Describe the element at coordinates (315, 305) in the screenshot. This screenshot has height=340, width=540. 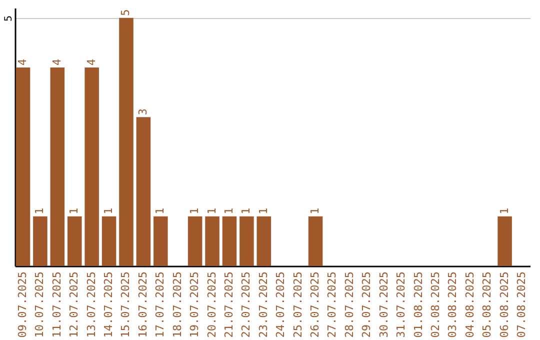
I see `x-tick-label: 26.07.2025` at that location.